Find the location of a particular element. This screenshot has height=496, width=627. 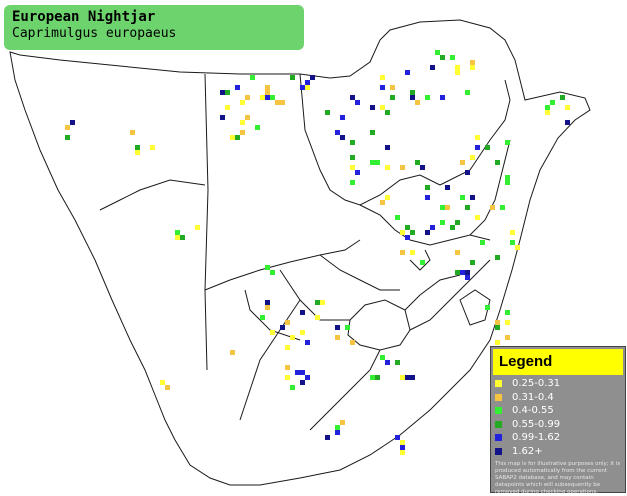

legend-item: 0.55-0.99 is located at coordinates (558, 425).